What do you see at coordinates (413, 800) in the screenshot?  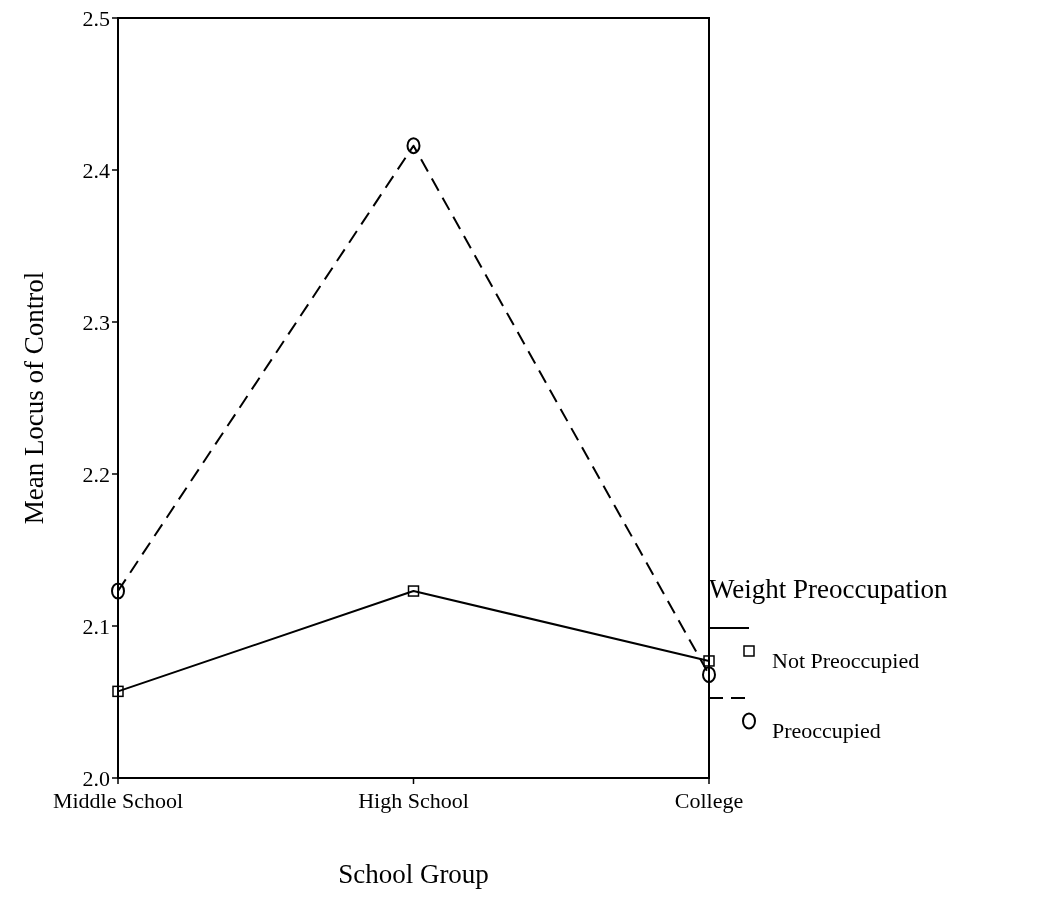 I see `x-tick-label: High School` at bounding box center [413, 800].